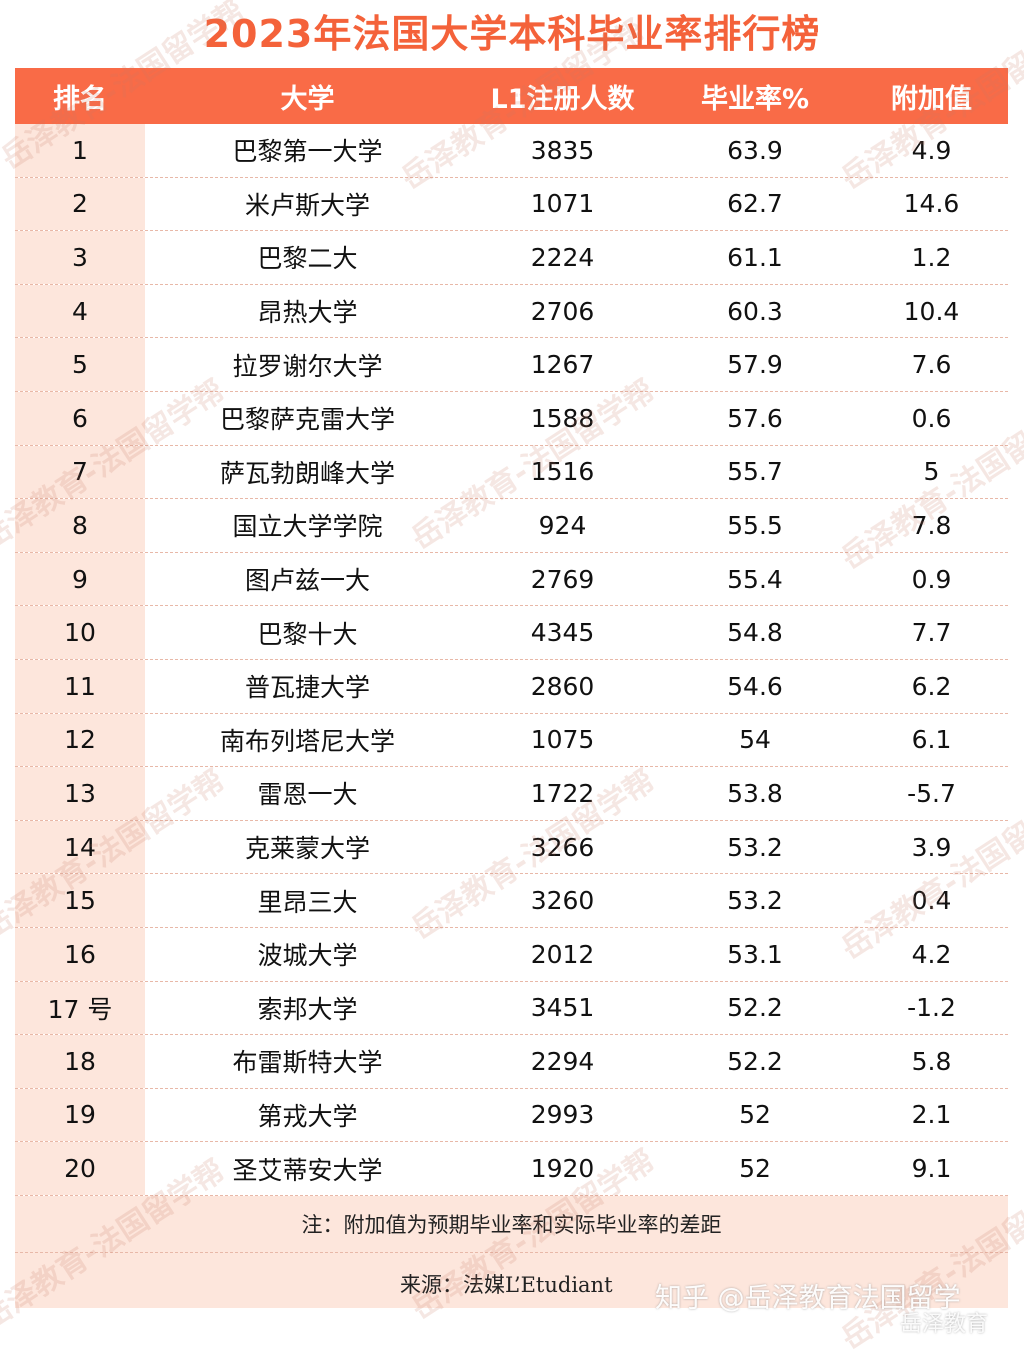 The width and height of the screenshot is (1024, 1357). What do you see at coordinates (307, 1009) in the screenshot?
I see `cell-university: 索邦大学` at bounding box center [307, 1009].